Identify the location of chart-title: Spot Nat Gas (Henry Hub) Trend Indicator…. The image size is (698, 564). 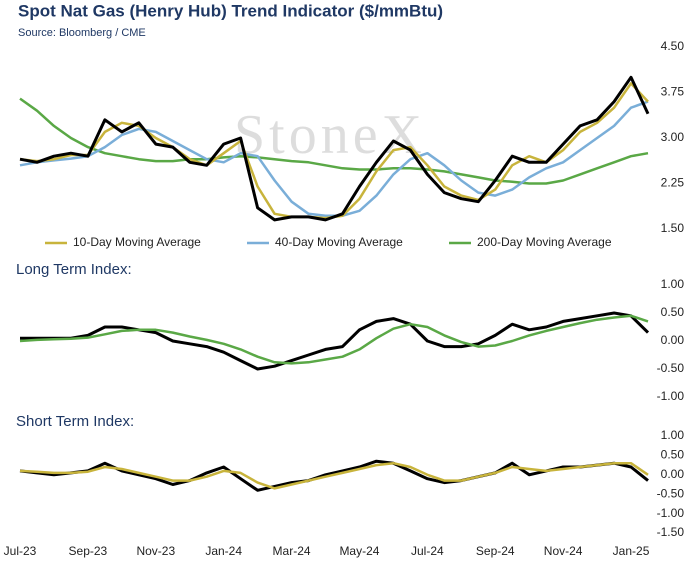
(230, 10).